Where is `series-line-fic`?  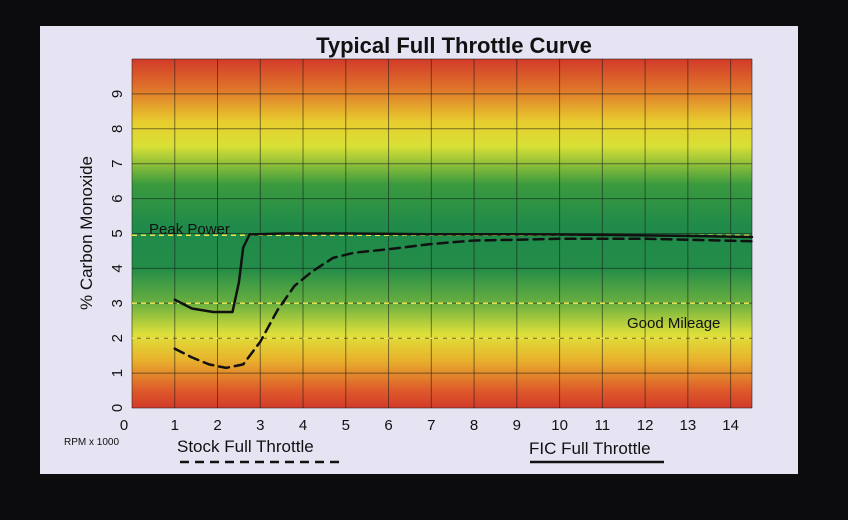 series-line-fic is located at coordinates (463, 273).